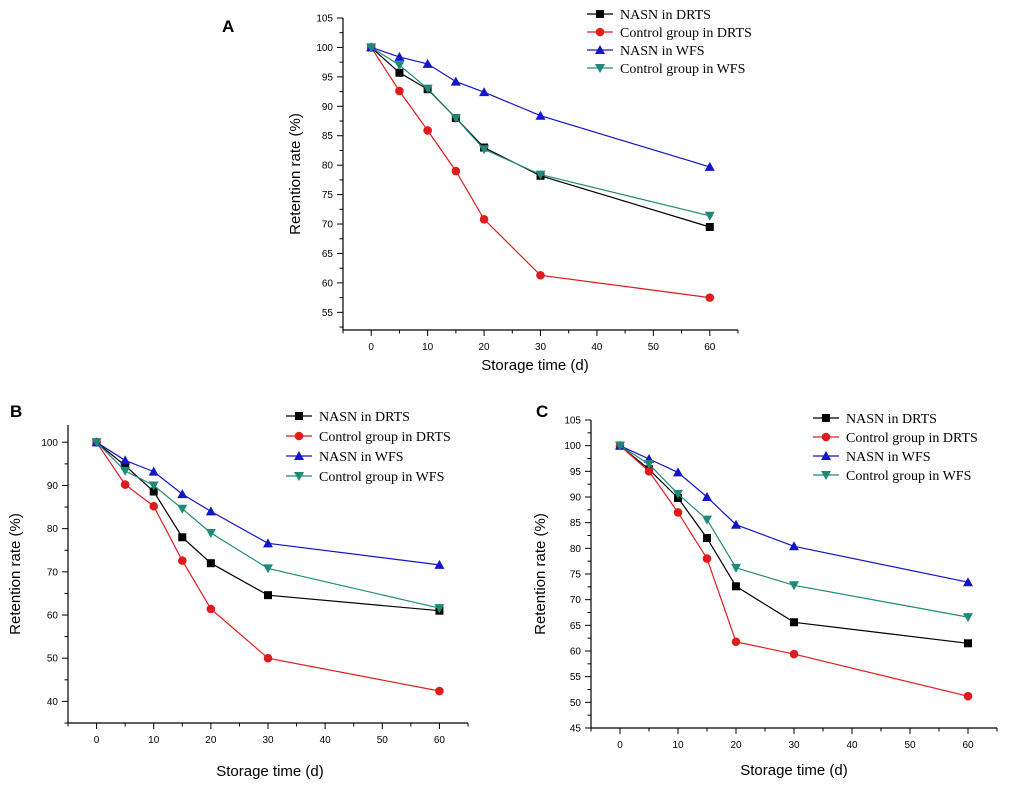 The width and height of the screenshot is (1021, 785). I want to click on legend-label: NASN in DRTS, so click(665, 15).